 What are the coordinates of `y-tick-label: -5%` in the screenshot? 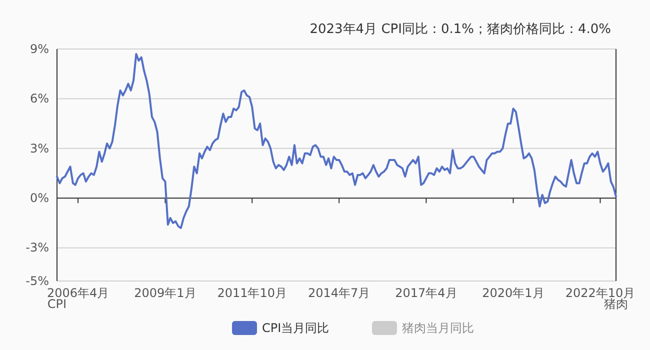 It's located at (37, 281).